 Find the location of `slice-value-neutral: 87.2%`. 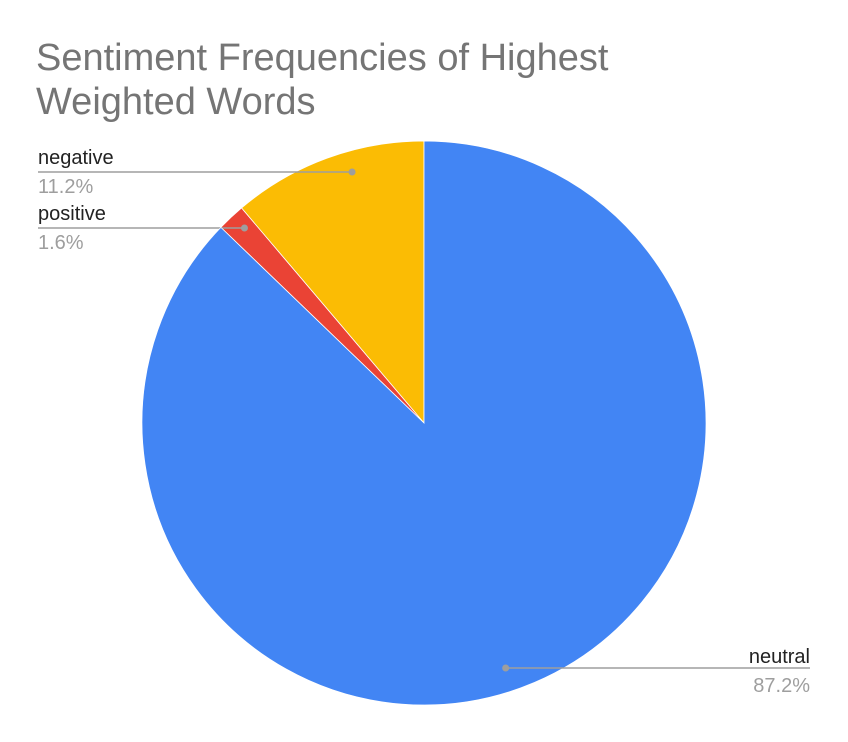

slice-value-neutral: 87.2% is located at coordinates (781, 686).